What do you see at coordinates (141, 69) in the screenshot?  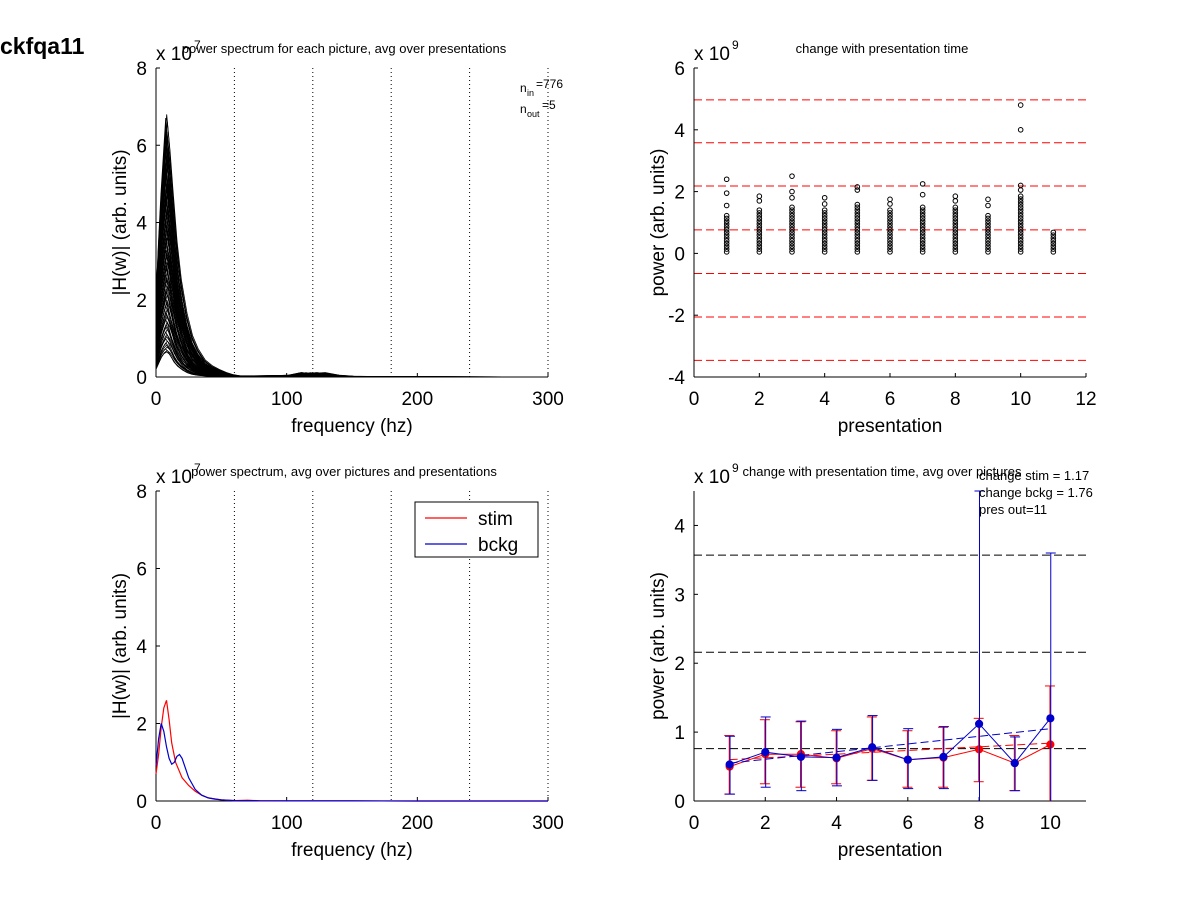 I see `y-tick-label: 8` at bounding box center [141, 69].